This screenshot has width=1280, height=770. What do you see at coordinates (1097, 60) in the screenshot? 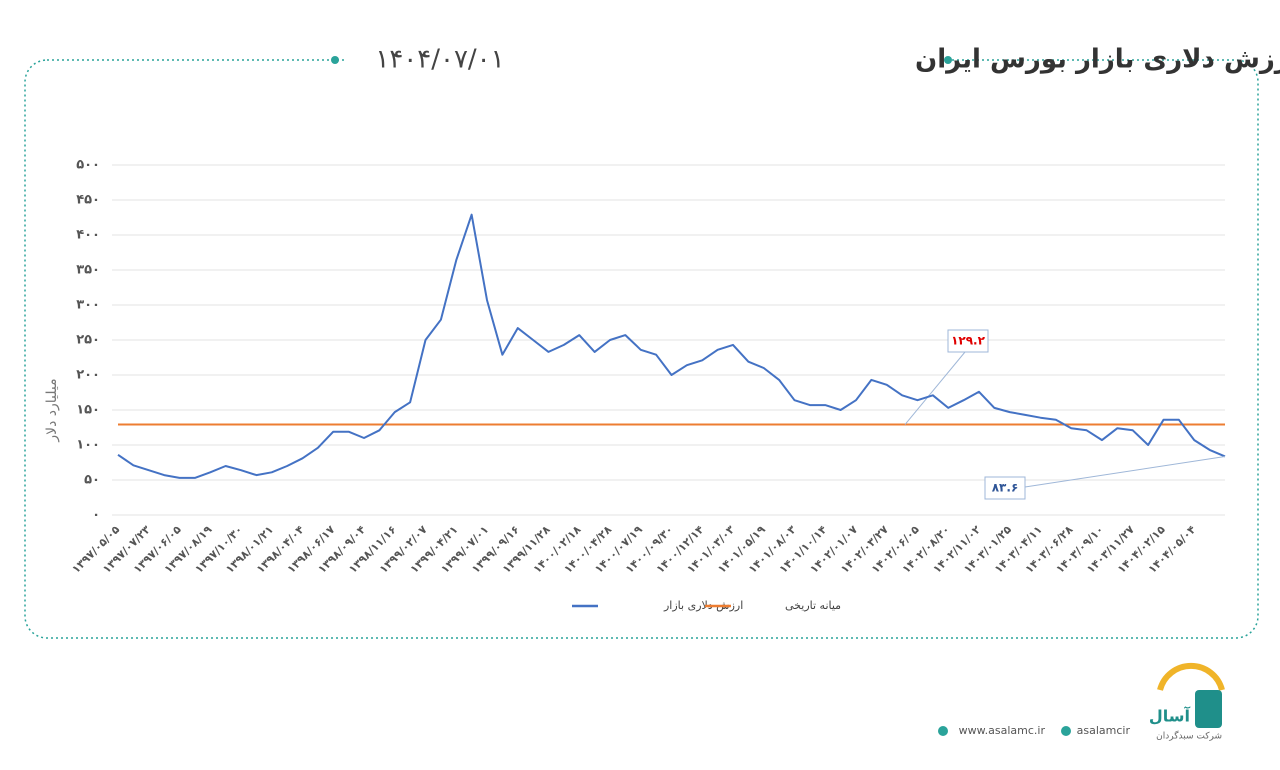
I see `chart-title: ارزش دلاری بازار بورس ایران` at bounding box center [1097, 60].